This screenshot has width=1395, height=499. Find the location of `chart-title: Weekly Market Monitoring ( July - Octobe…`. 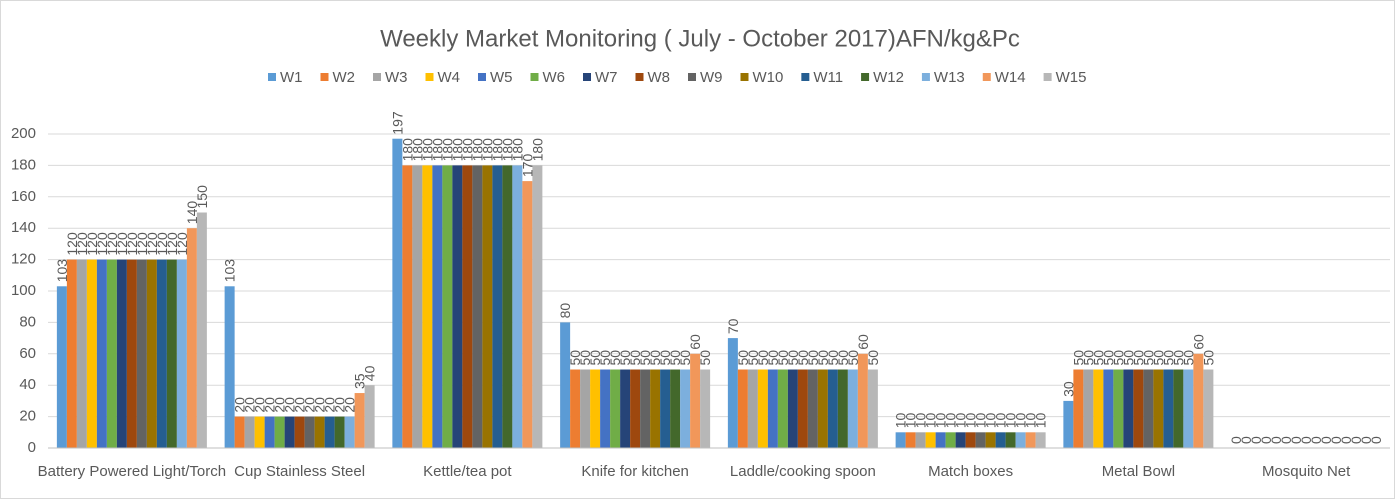

chart-title: Weekly Market Monitoring ( July - Octobe… is located at coordinates (700, 38).